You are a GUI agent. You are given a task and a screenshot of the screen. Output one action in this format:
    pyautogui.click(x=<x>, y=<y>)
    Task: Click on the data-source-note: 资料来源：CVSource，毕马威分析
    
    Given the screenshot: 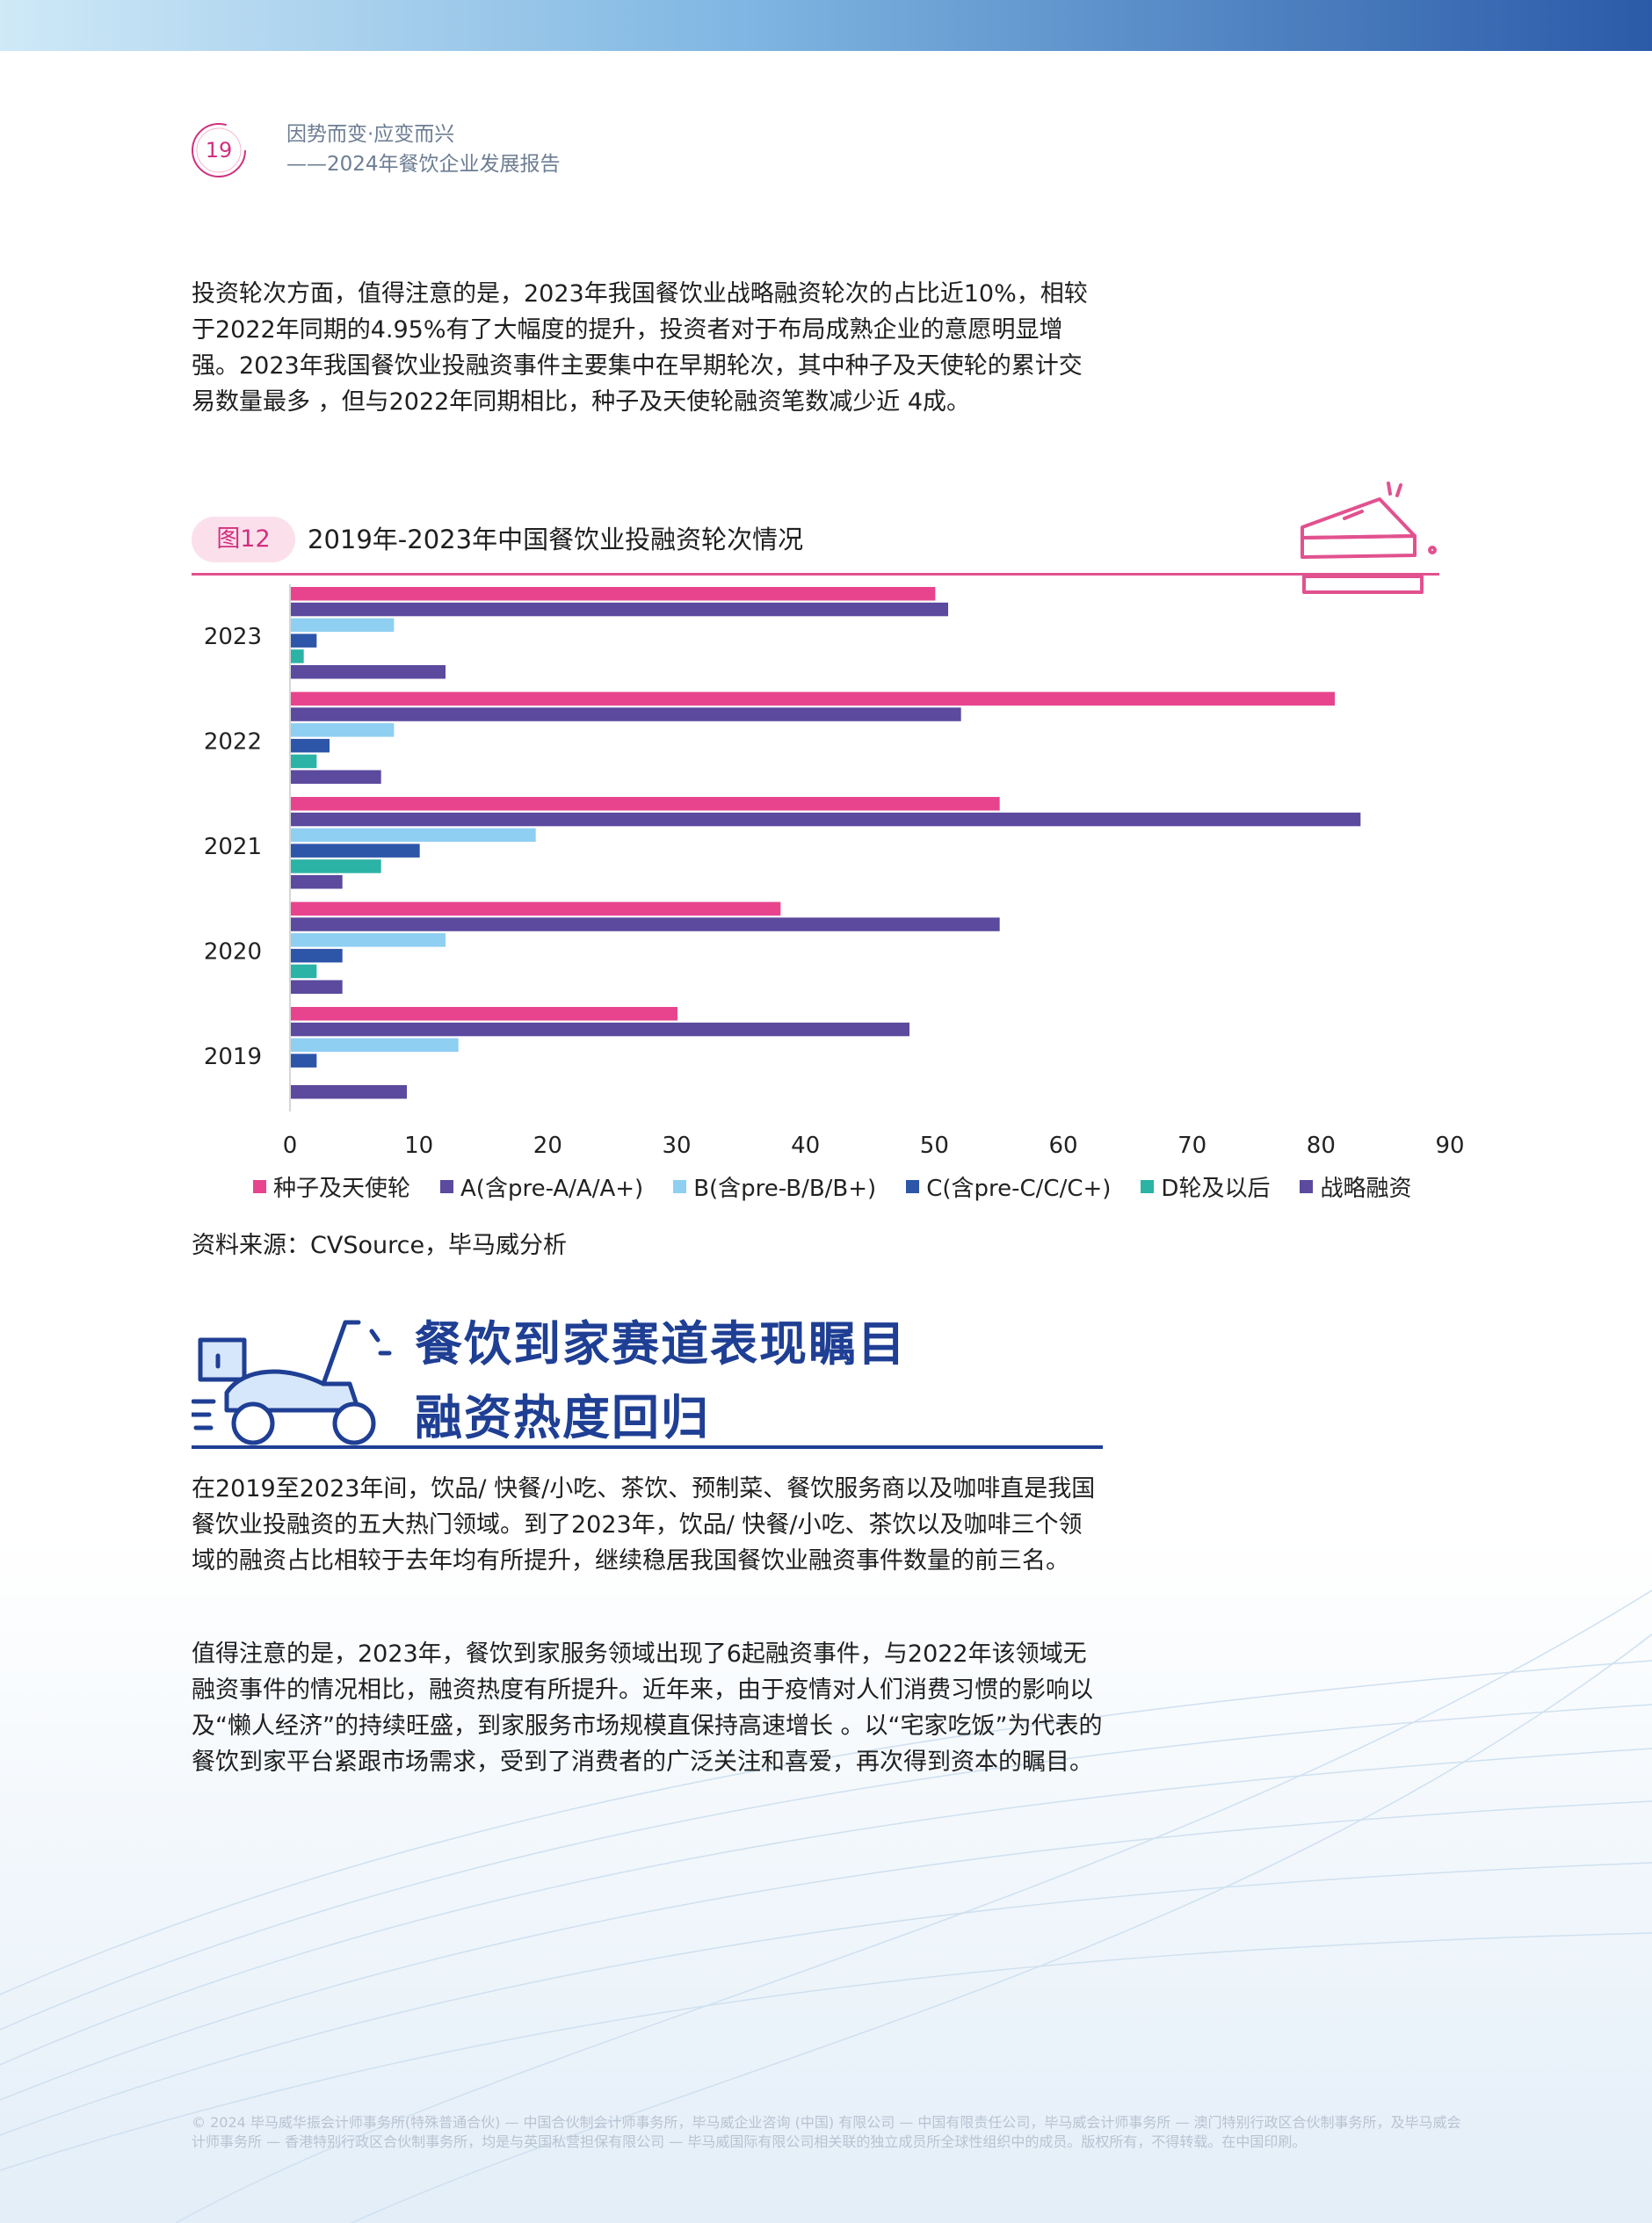 What is the action you would take?
    pyautogui.click(x=380, y=1246)
    